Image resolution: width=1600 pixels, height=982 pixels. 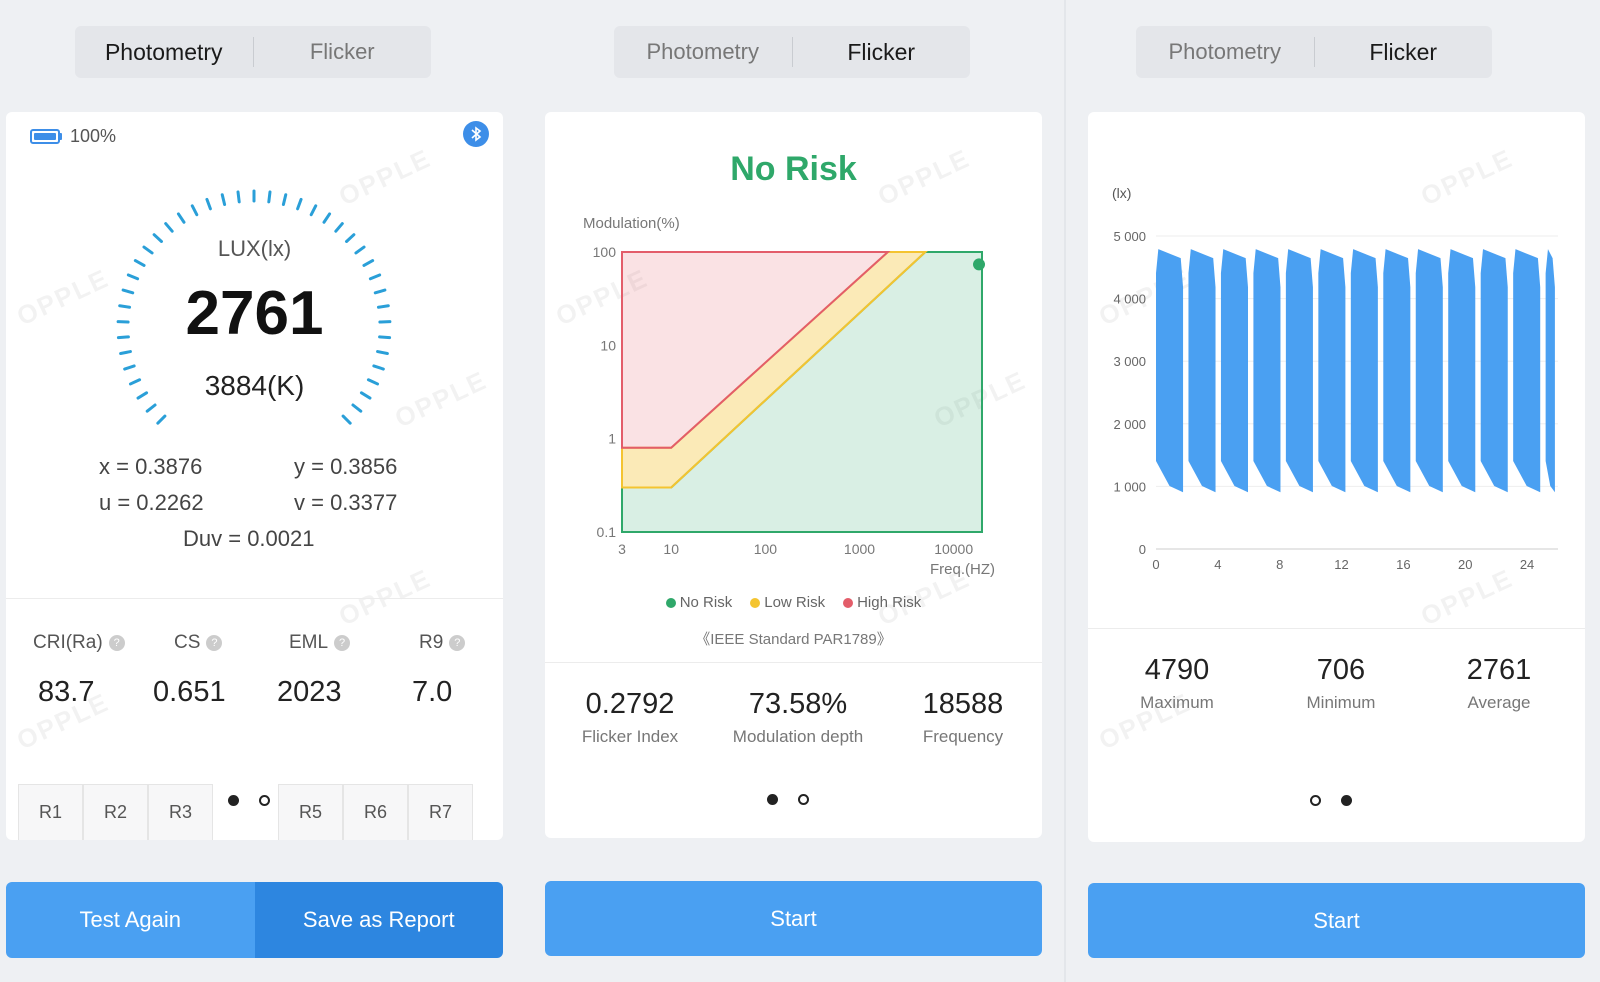 I want to click on r-values-strip: R1 R2 R3 R5 R6 R7, so click(x=246, y=812).